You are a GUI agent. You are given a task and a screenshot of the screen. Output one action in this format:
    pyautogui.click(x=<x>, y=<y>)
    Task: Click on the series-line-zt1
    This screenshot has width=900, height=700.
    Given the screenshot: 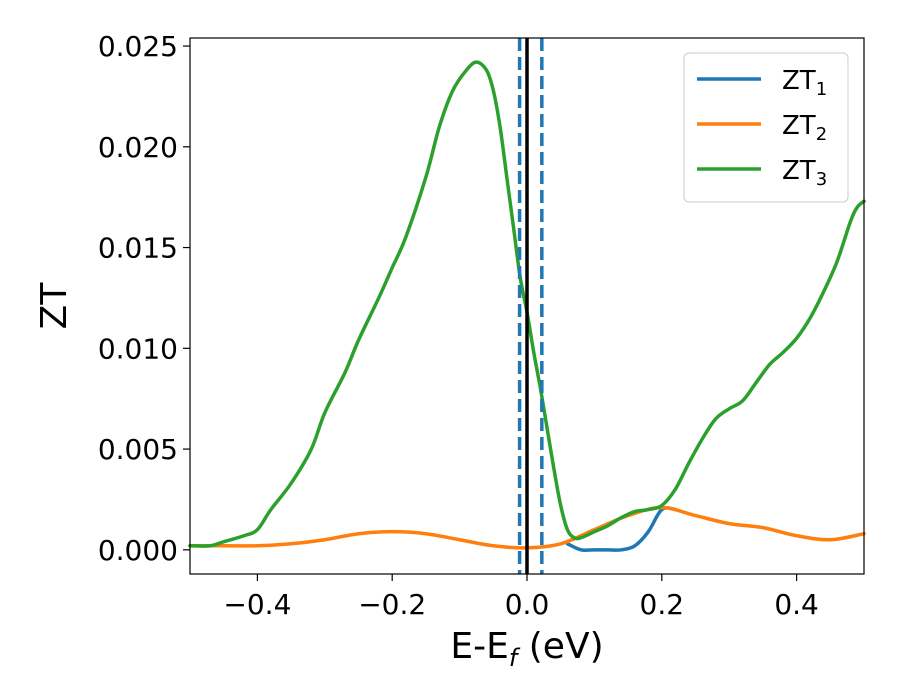 What is the action you would take?
    pyautogui.click(x=621, y=529)
    